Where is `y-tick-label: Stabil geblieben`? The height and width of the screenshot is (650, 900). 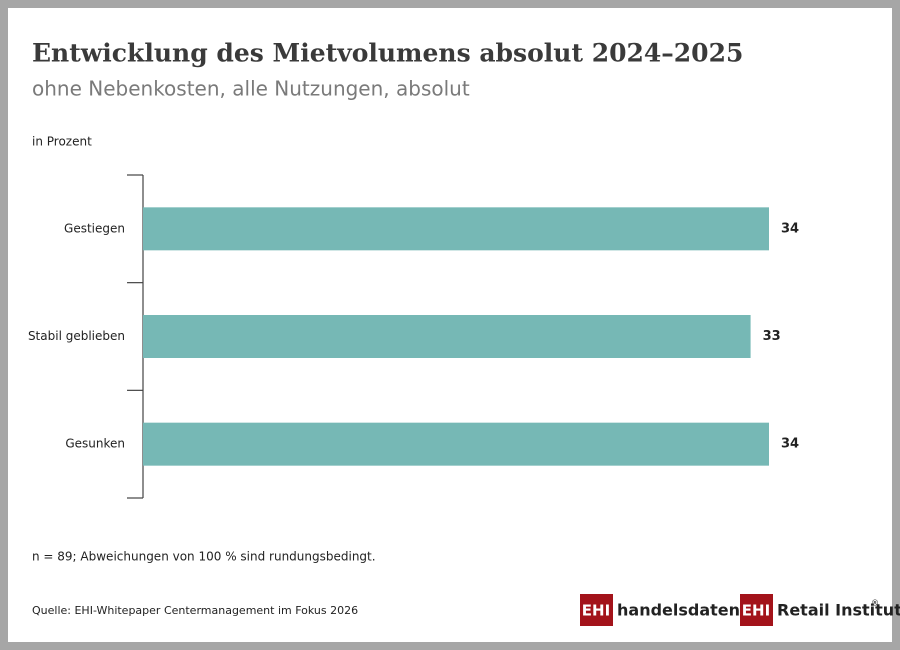 y-tick-label: Stabil geblieben is located at coordinates (76, 336).